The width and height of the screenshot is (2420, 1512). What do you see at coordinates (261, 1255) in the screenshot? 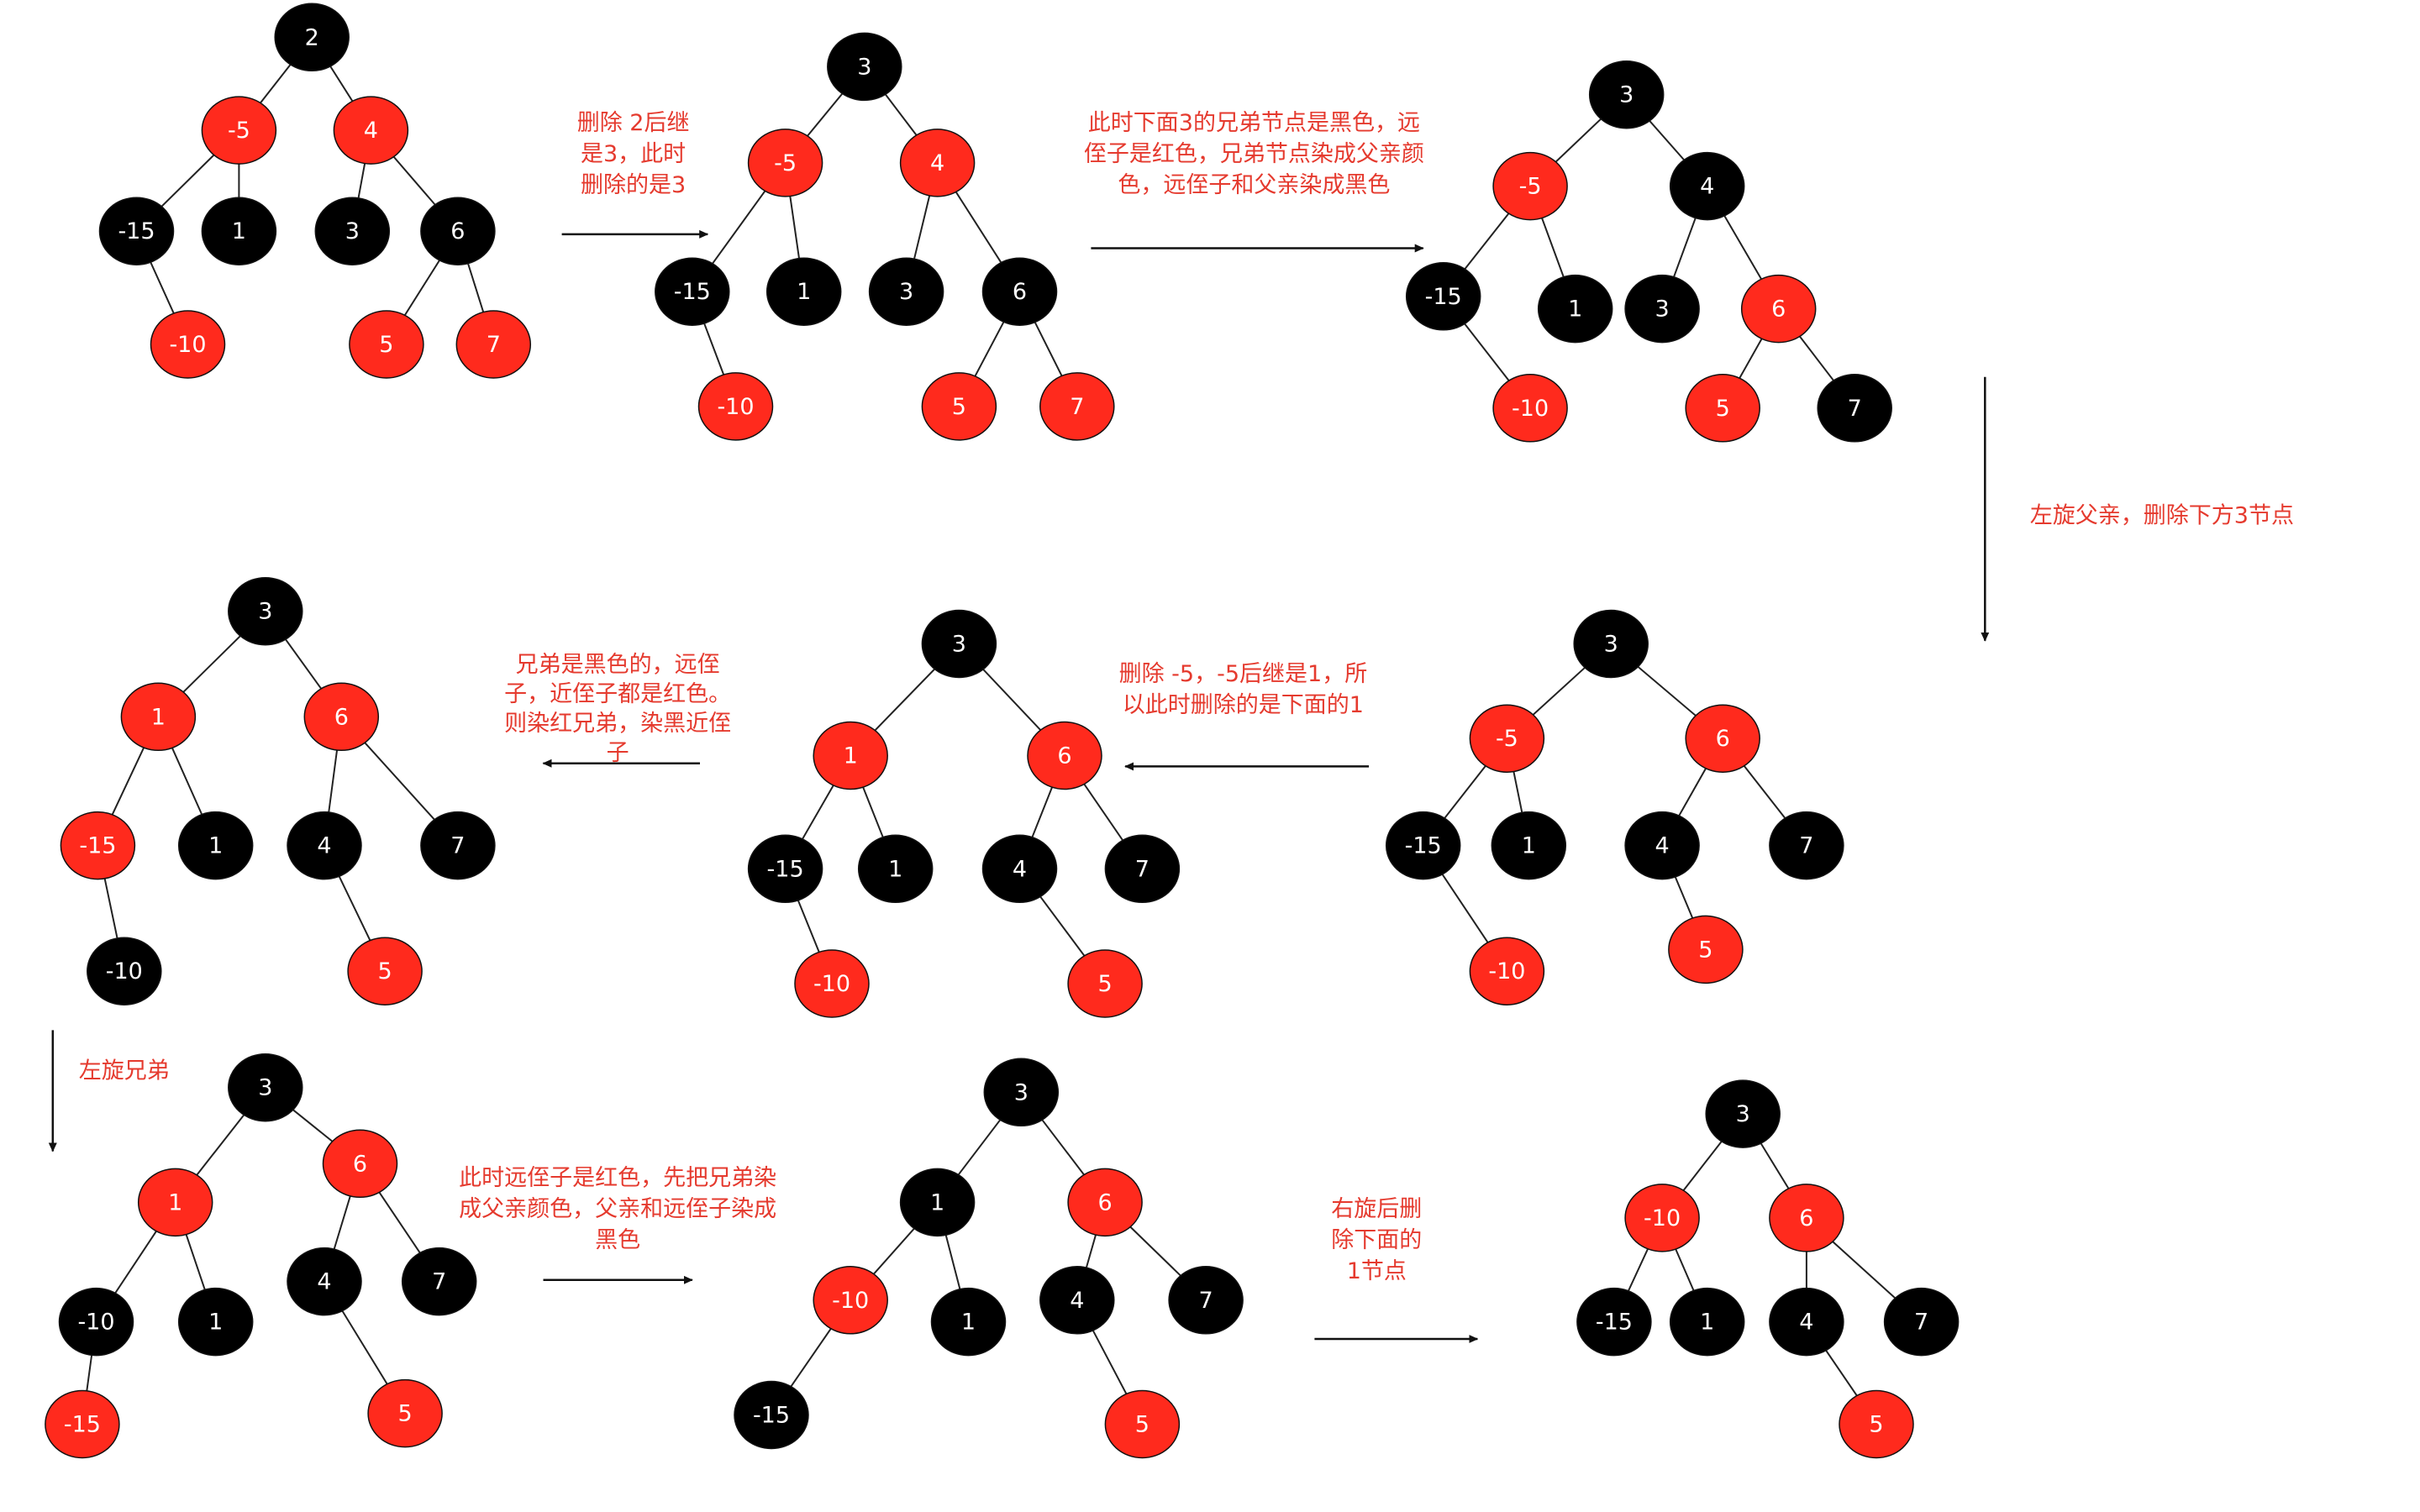
I see `tree-edges-t7-rotate-sibling` at bounding box center [261, 1255].